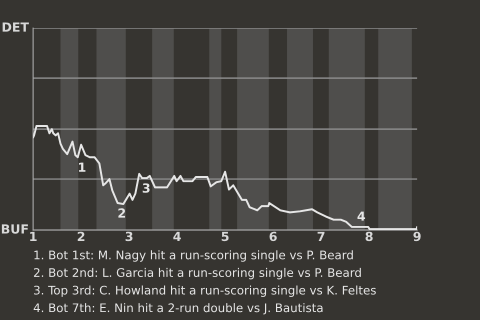 The width and height of the screenshot is (480, 320). I want to click on x-tick-label: 2, so click(81, 236).